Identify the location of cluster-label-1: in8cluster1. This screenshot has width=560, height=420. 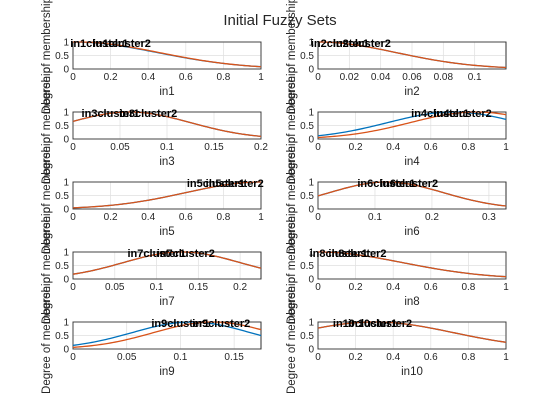
(339, 254).